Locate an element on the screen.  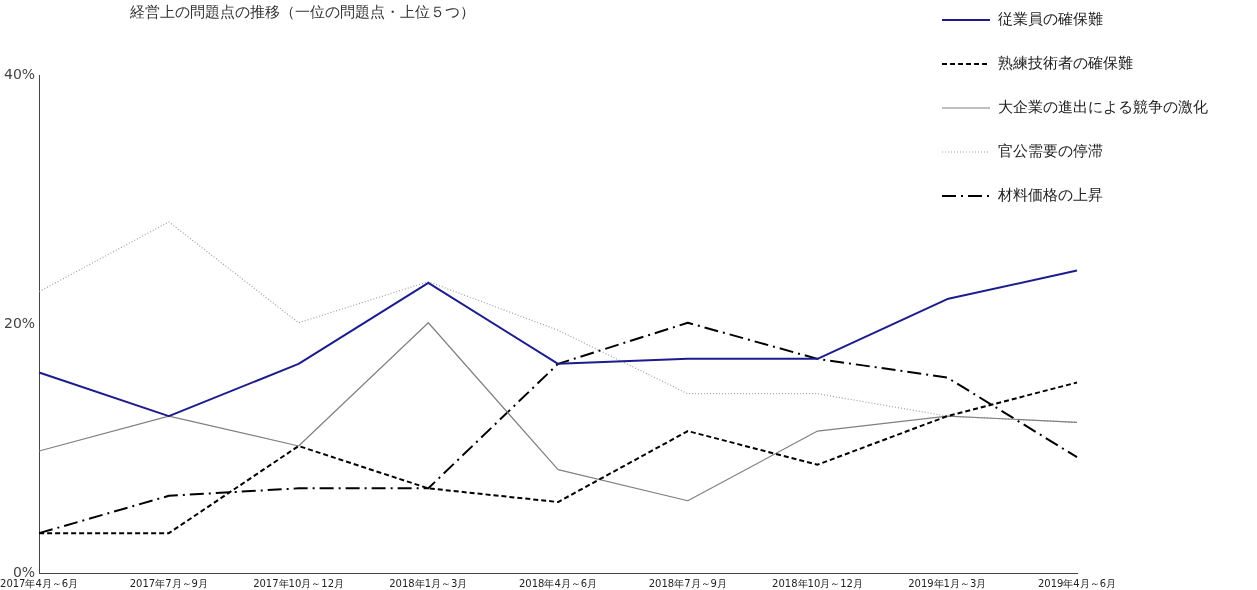
x-tick-label: 2018年7月～9月 is located at coordinates (687, 583).